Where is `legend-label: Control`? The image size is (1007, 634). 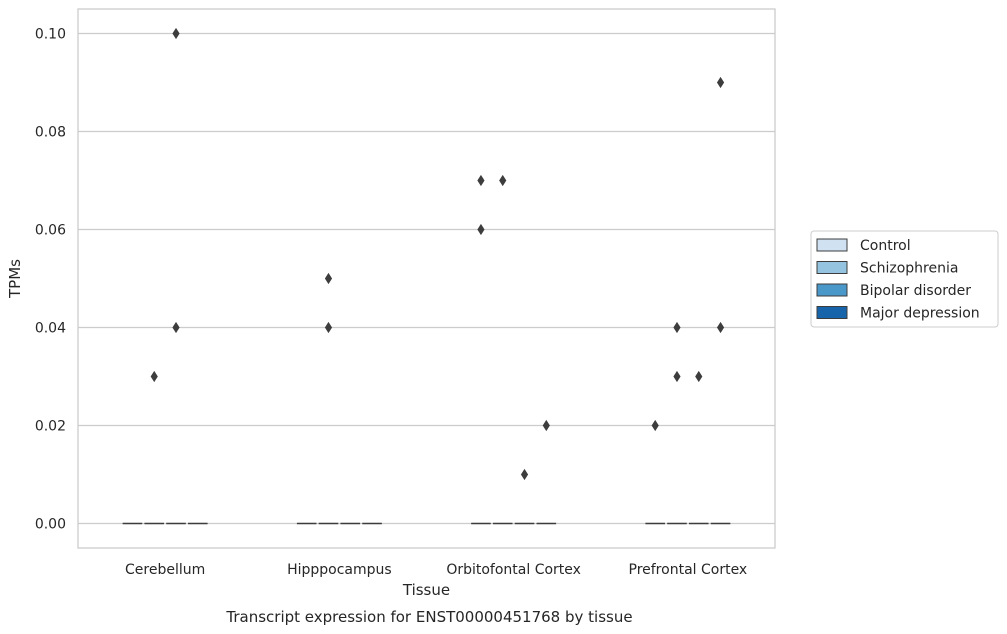
legend-label: Control is located at coordinates (885, 246).